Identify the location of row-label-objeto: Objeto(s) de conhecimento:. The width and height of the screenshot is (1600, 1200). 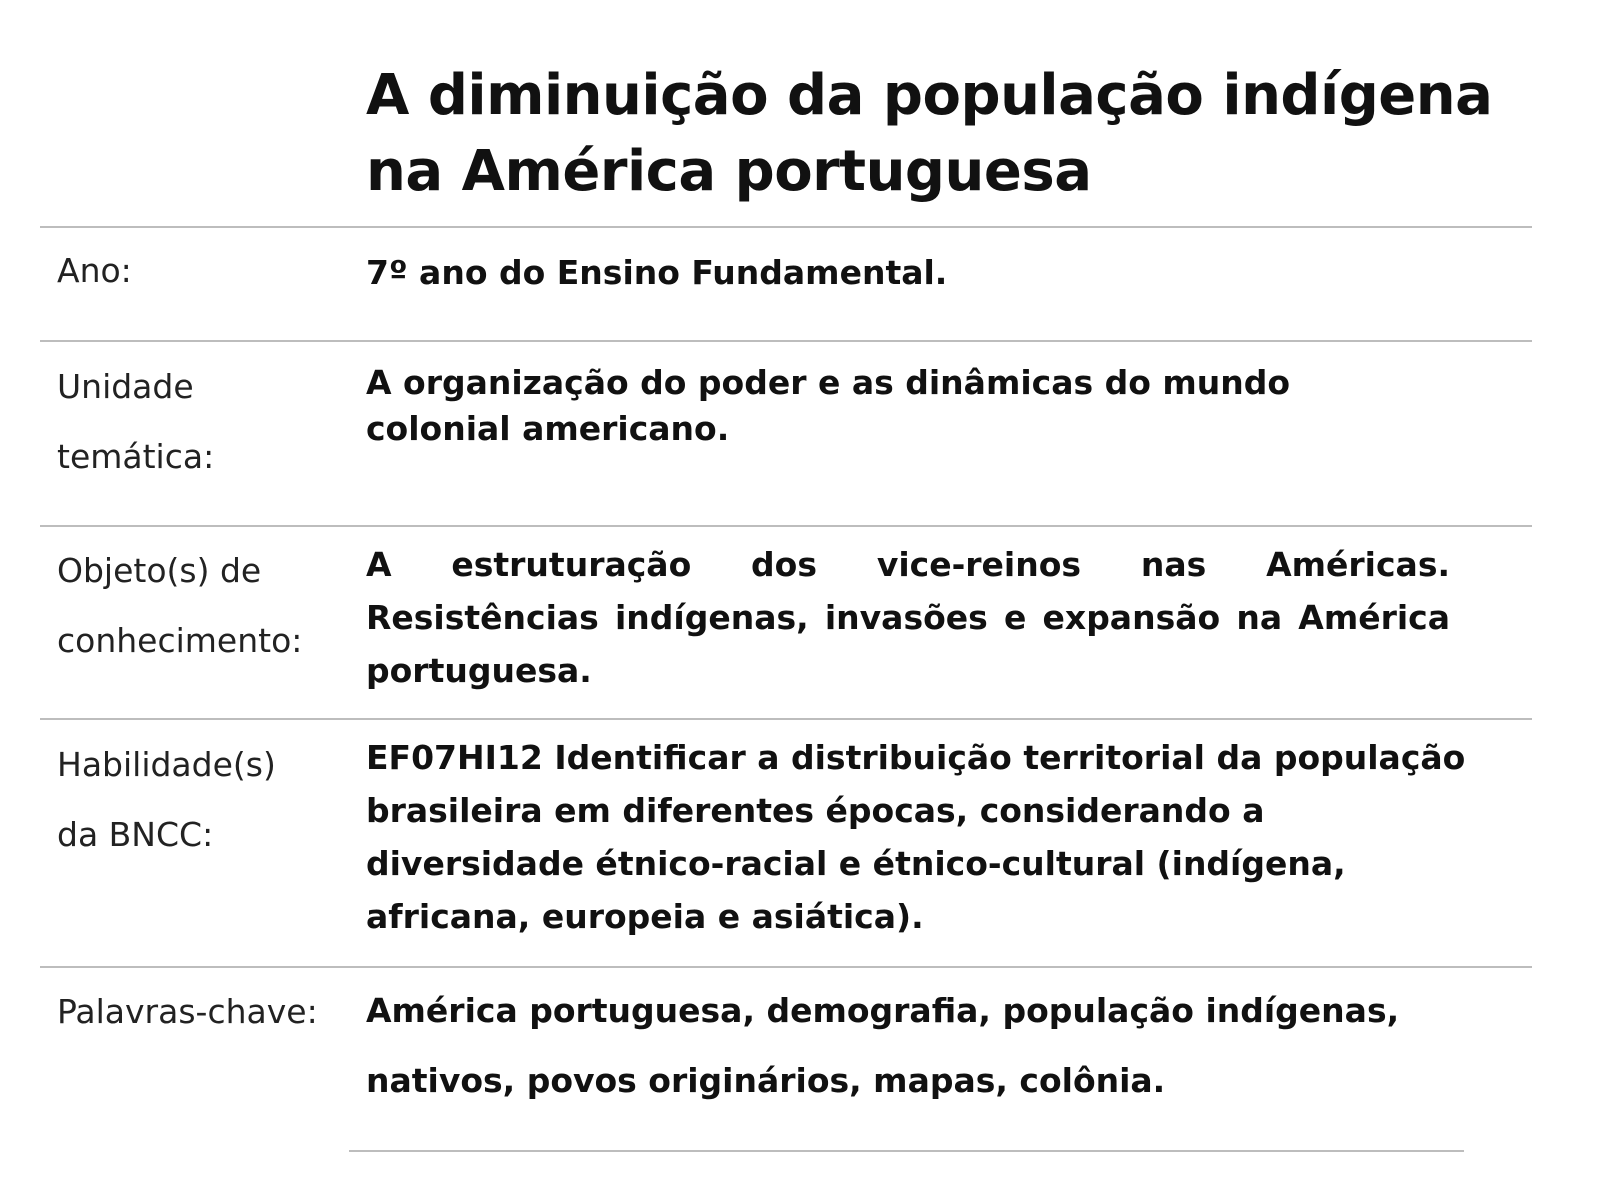
(180, 605).